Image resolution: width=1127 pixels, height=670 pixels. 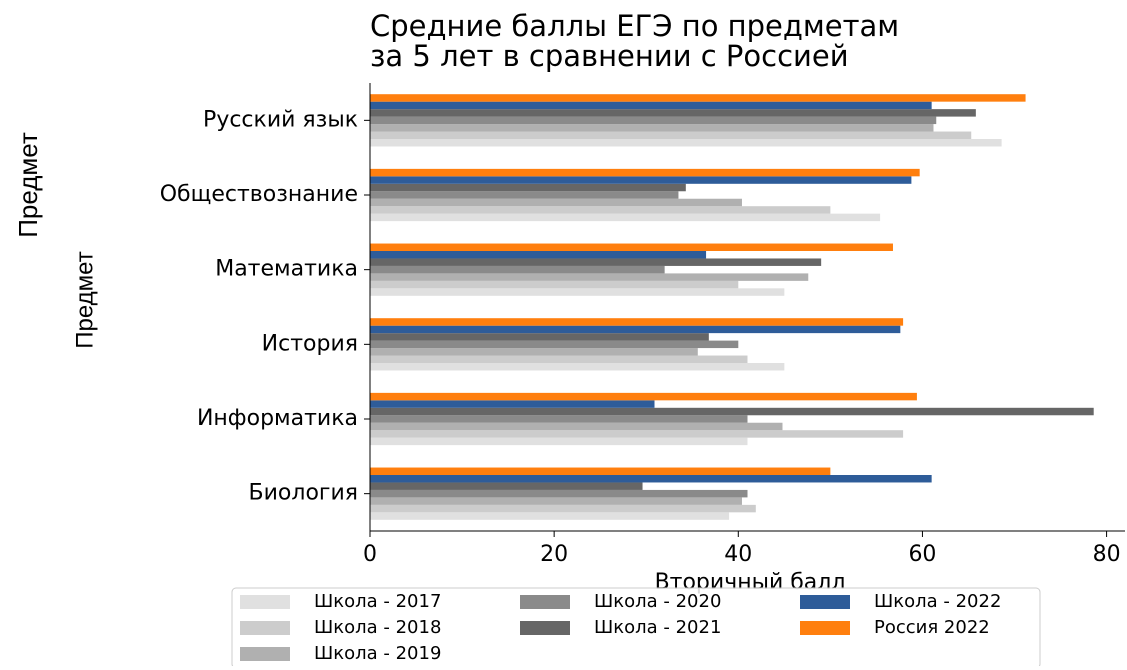 I want to click on x-tick-label: 80, so click(x=1107, y=554).